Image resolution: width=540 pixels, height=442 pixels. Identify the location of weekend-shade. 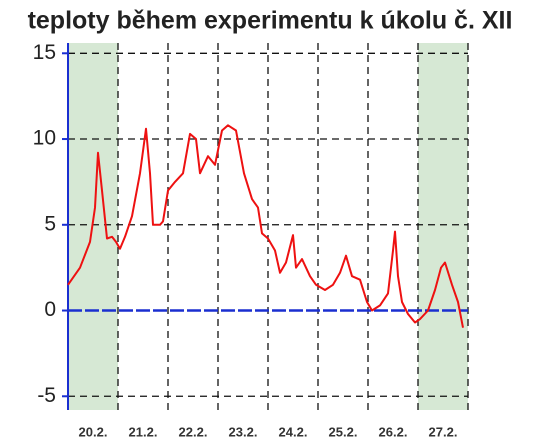
(443, 226).